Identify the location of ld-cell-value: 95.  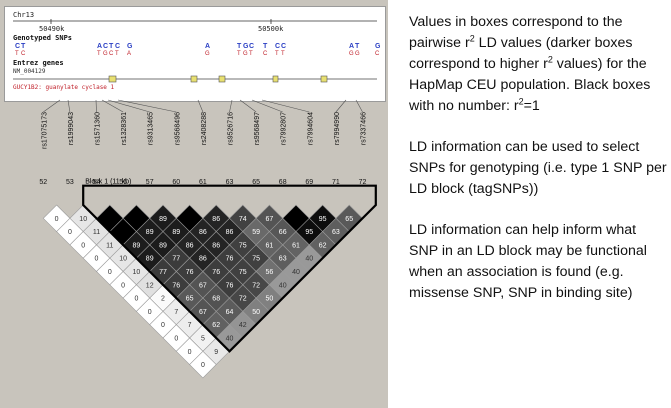
(323, 219).